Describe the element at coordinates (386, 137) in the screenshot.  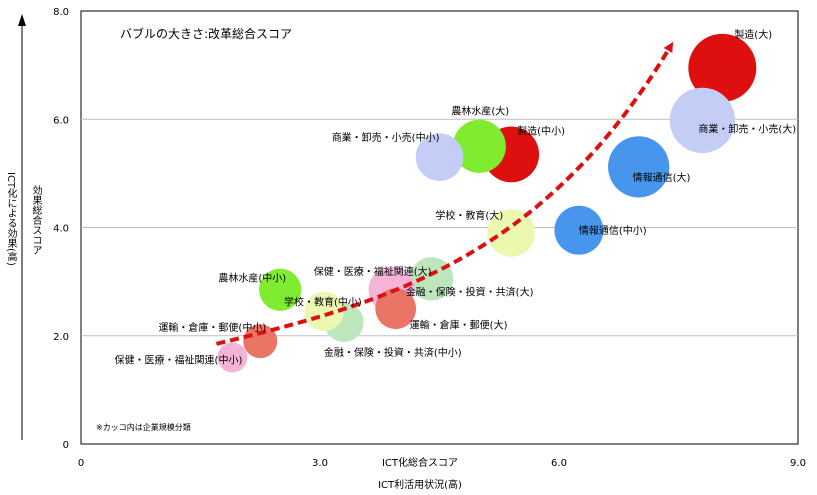
I see `bubble-label: 商業・卸売・小売(中小)` at that location.